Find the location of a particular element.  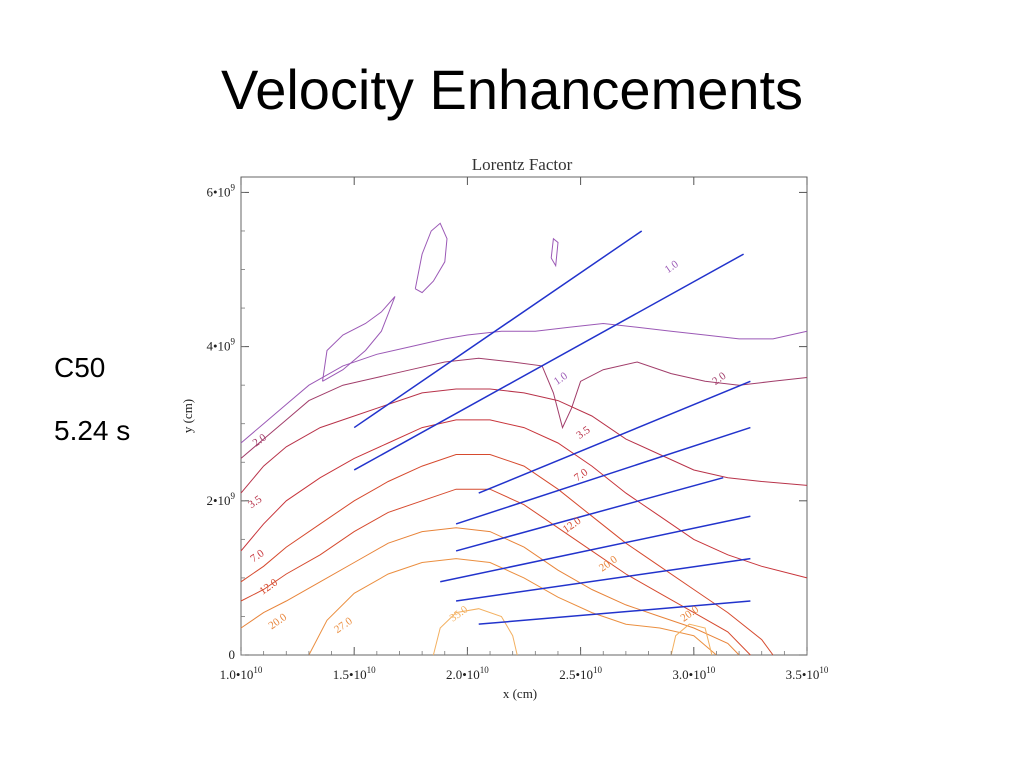

contour-label-9: 12.0 is located at coordinates (268, 586).